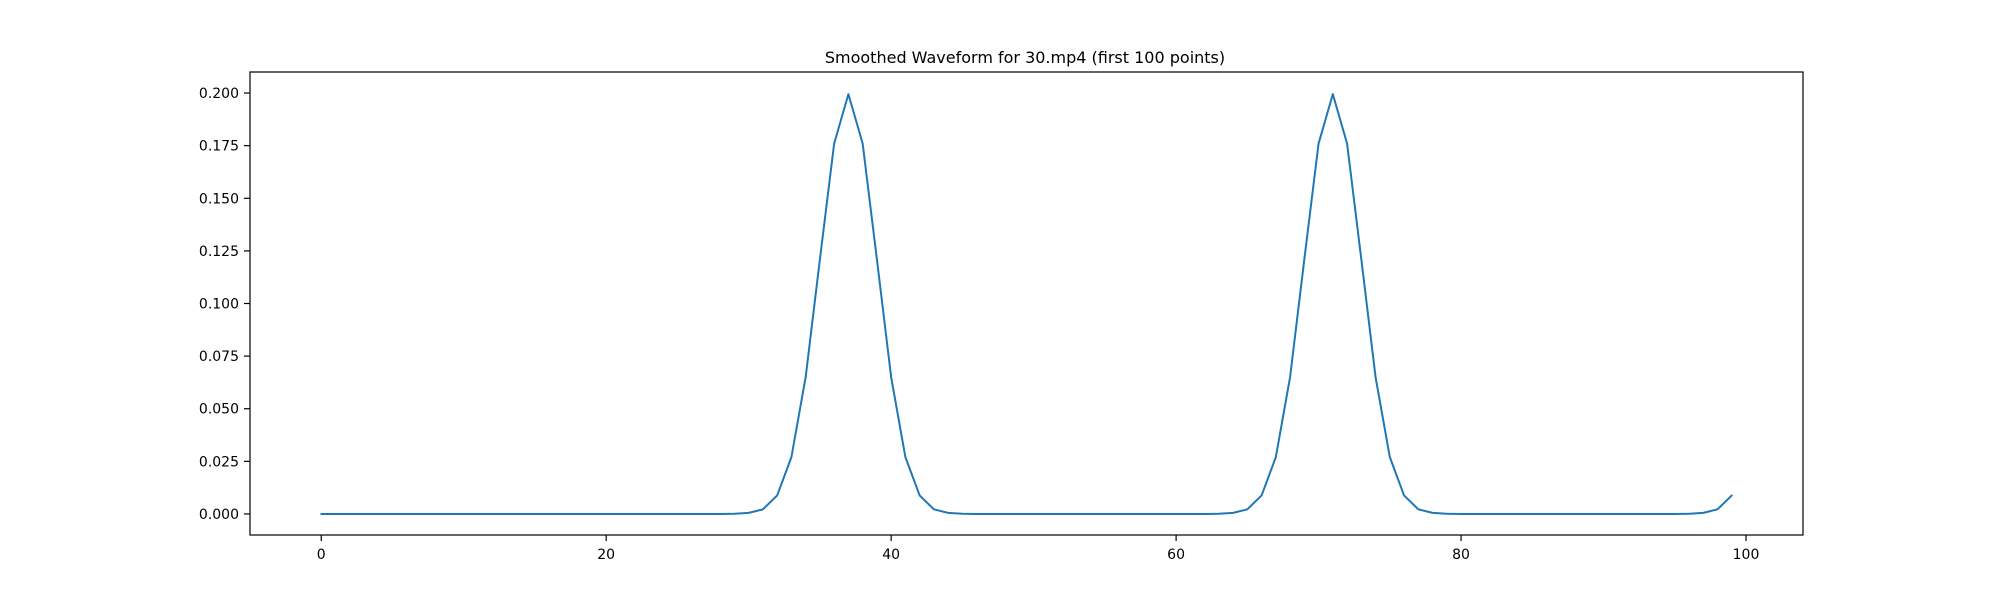 The width and height of the screenshot is (2000, 600). What do you see at coordinates (1746, 555) in the screenshot?
I see `x-tick-label: 100` at bounding box center [1746, 555].